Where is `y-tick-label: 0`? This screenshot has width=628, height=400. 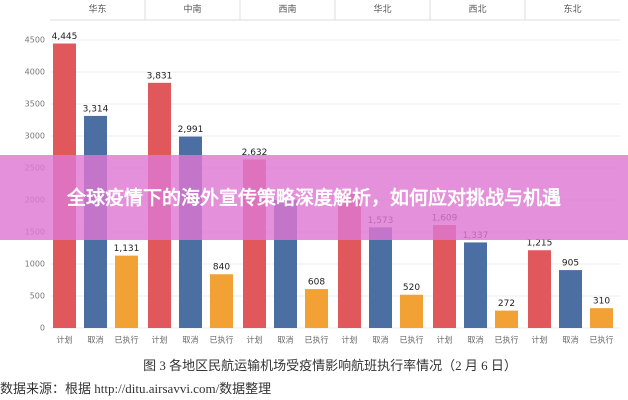 y-tick-label: 0 is located at coordinates (42, 328).